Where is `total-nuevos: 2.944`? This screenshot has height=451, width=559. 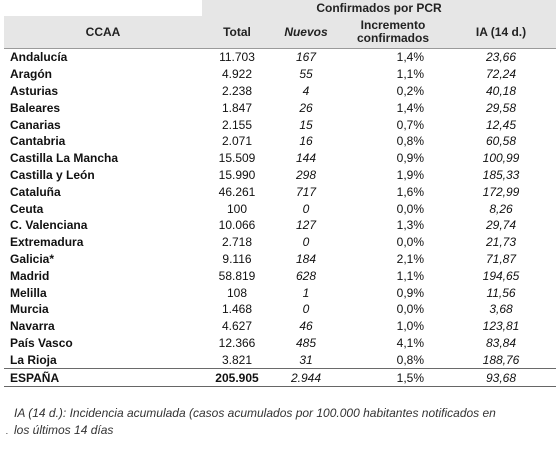 total-nuevos: 2.944 is located at coordinates (306, 377).